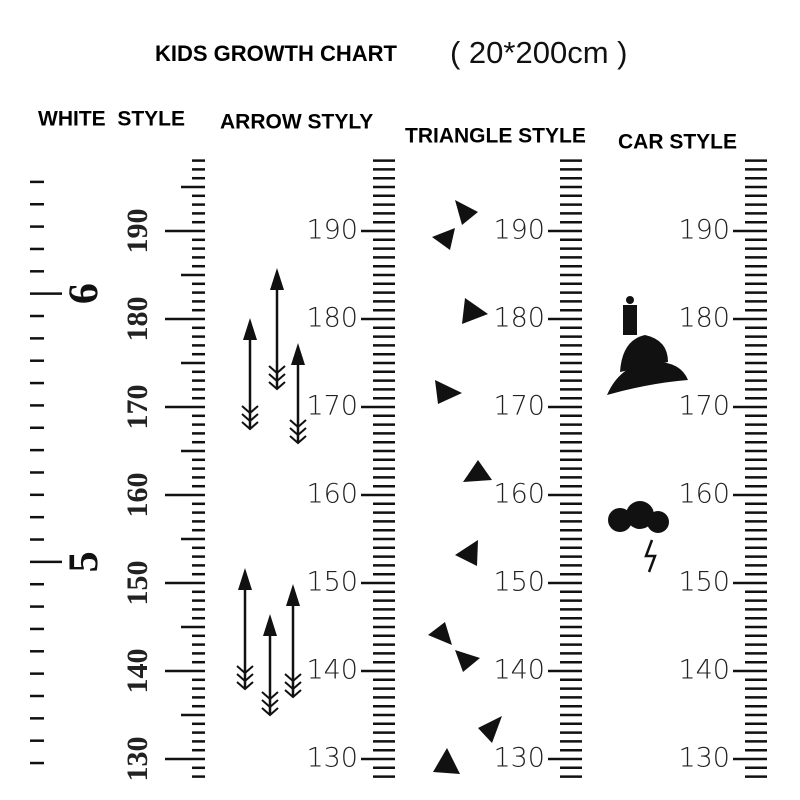 The height and width of the screenshot is (800, 800). What do you see at coordinates (650, 556) in the screenshot?
I see `lightning-icon` at bounding box center [650, 556].